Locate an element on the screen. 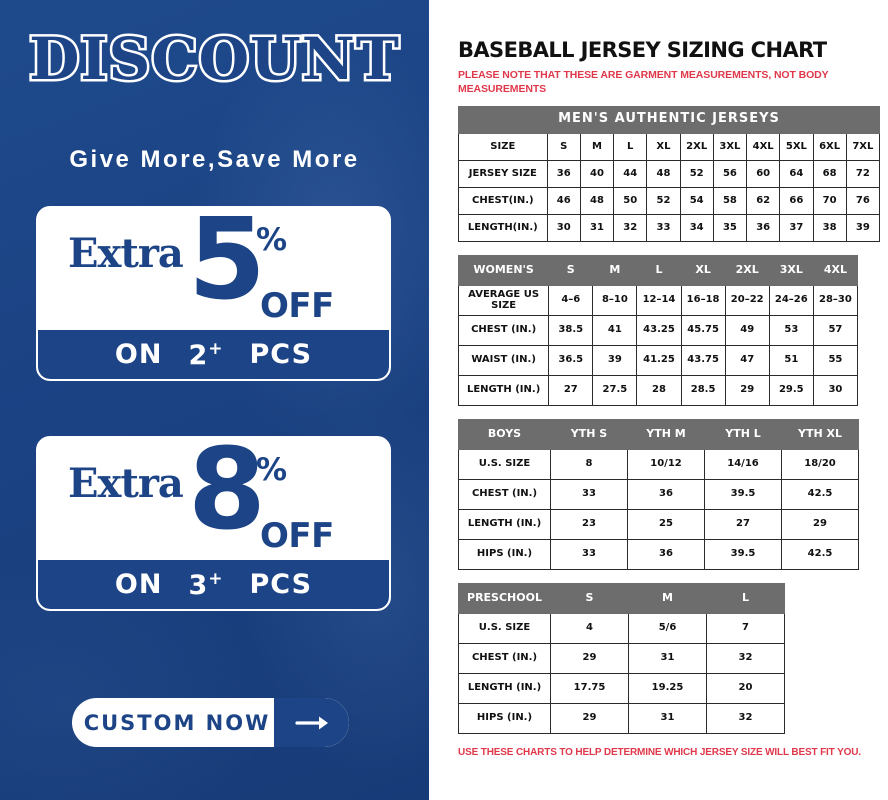 This screenshot has width=888, height=800. table-column-header: 6XL is located at coordinates (829, 146).